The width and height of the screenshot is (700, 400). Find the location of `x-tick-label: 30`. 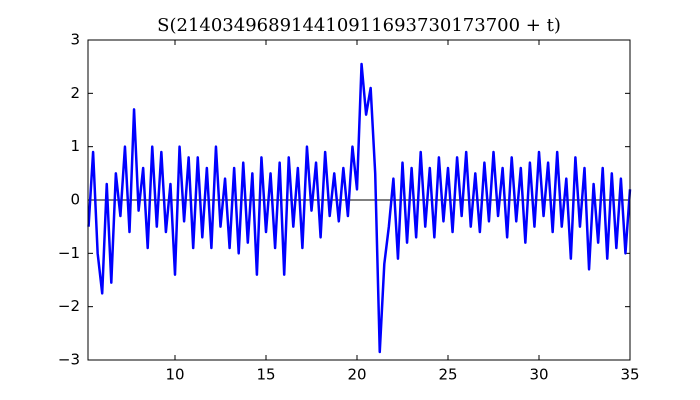

x-tick-label: 30 is located at coordinates (538, 375).